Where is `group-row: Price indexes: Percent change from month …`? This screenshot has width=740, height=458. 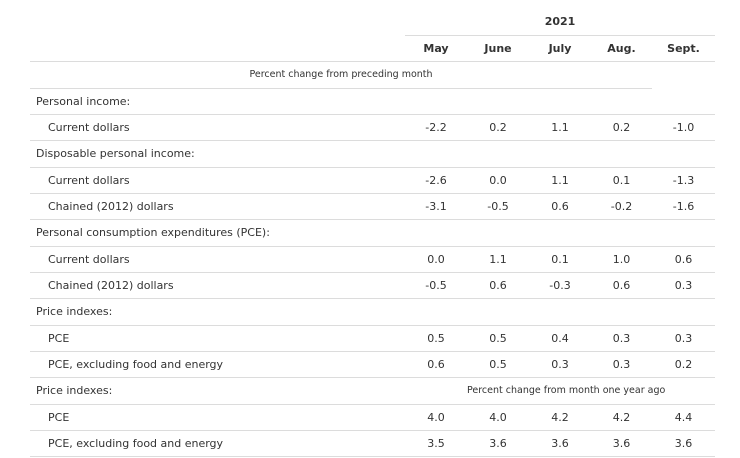 group-row: Price indexes: Percent change from month … is located at coordinates (372, 391).